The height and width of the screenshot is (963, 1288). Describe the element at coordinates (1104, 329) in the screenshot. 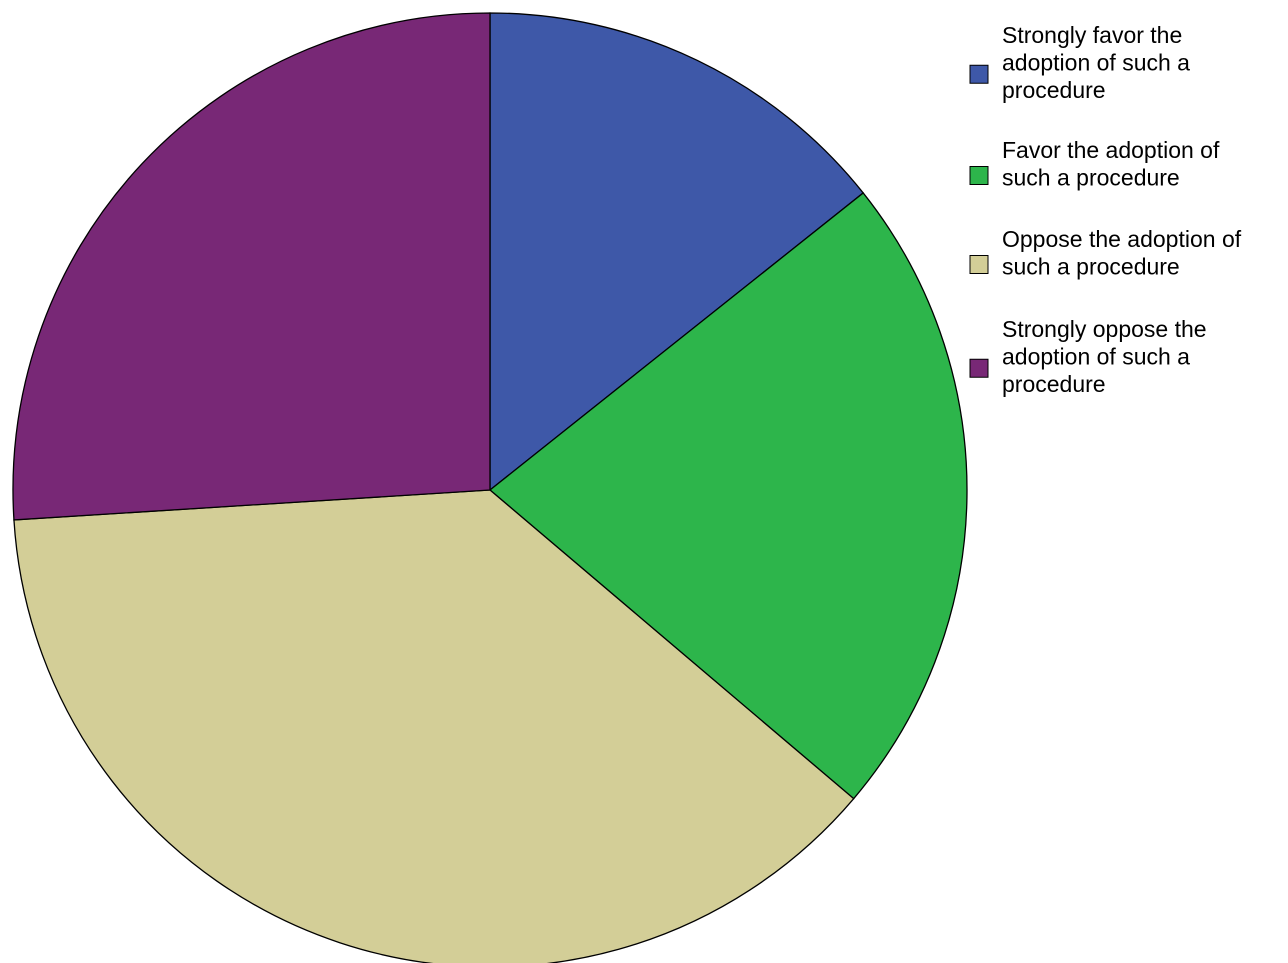

I see `legend-label-line: Strongly oppose the` at that location.